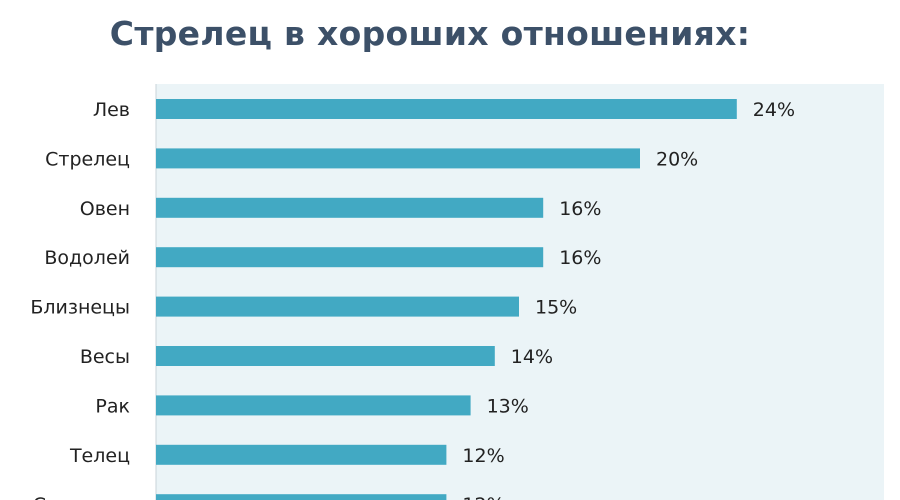 The height and width of the screenshot is (500, 900). Describe the element at coordinates (677, 159) in the screenshot. I see `value-label: 20%` at that location.